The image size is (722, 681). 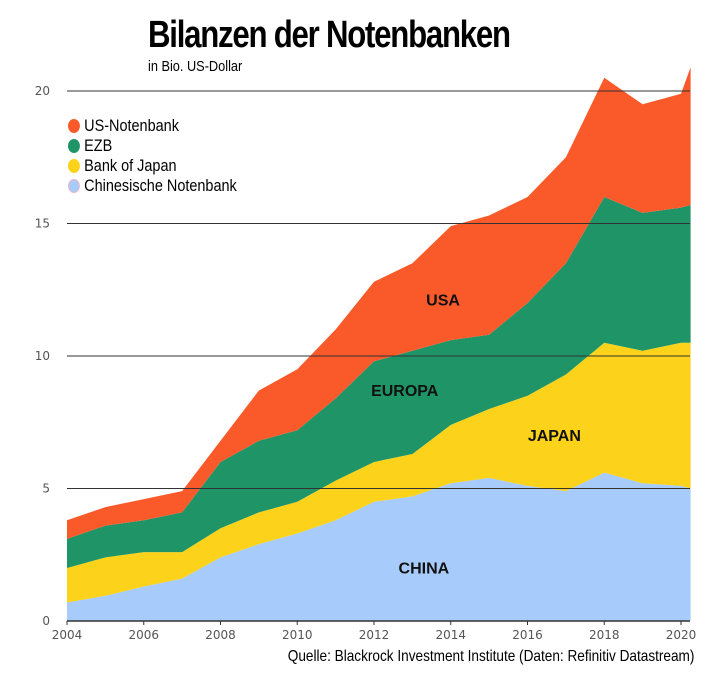 What do you see at coordinates (329, 35) in the screenshot?
I see `chart-title: Bilanzen der Notenbanken` at bounding box center [329, 35].